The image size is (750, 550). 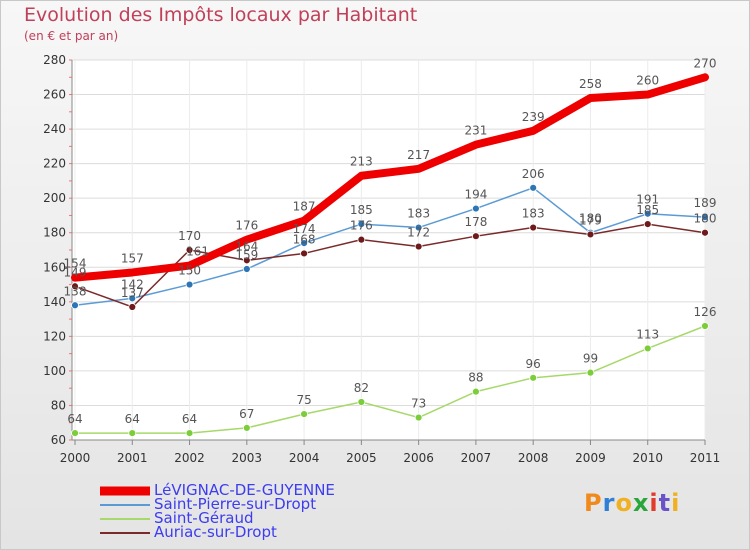 I want to click on data-label: 137, so click(x=132, y=293).